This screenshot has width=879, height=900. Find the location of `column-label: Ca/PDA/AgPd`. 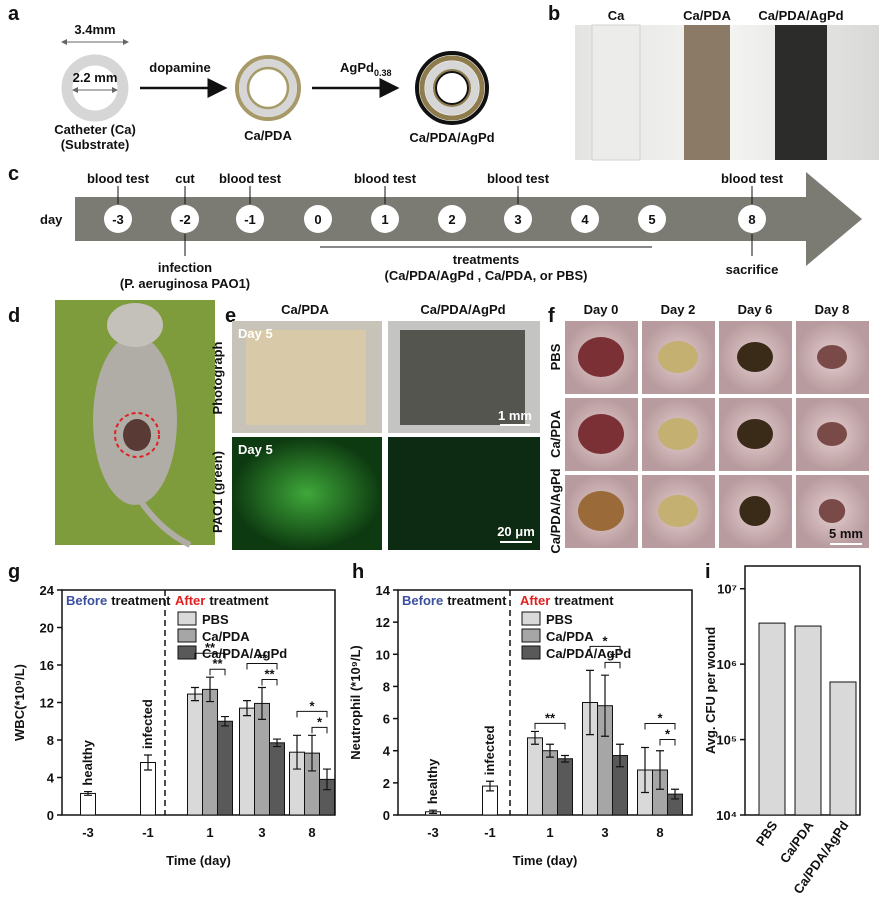

column-label: Ca/PDA/AgPd is located at coordinates (462, 309).